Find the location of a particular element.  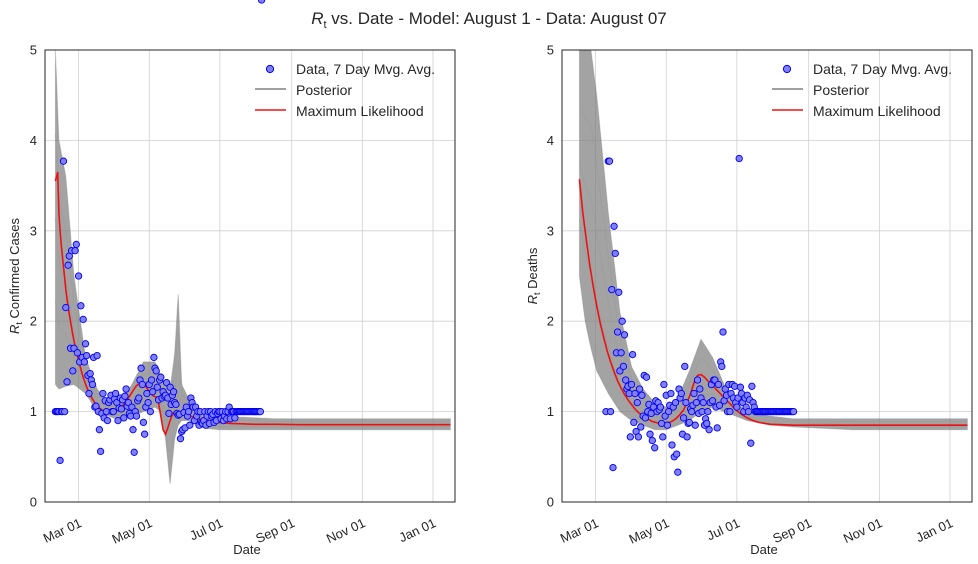

right-legend-label-posterior: Posterior is located at coordinates (841, 90).